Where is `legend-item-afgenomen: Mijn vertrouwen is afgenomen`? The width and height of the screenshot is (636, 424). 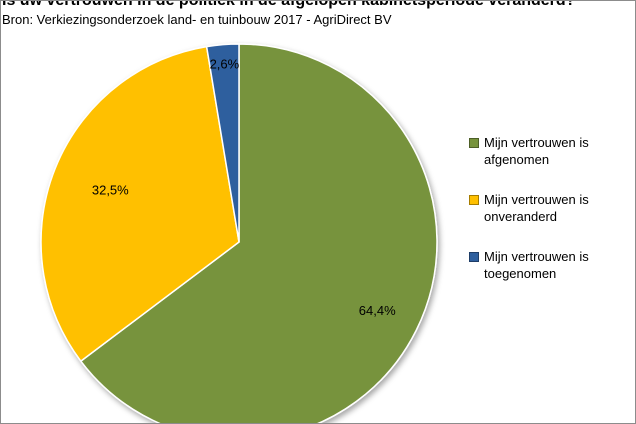
legend-item-afgenomen: Mijn vertrouwen is afgenomen is located at coordinates (549, 151).